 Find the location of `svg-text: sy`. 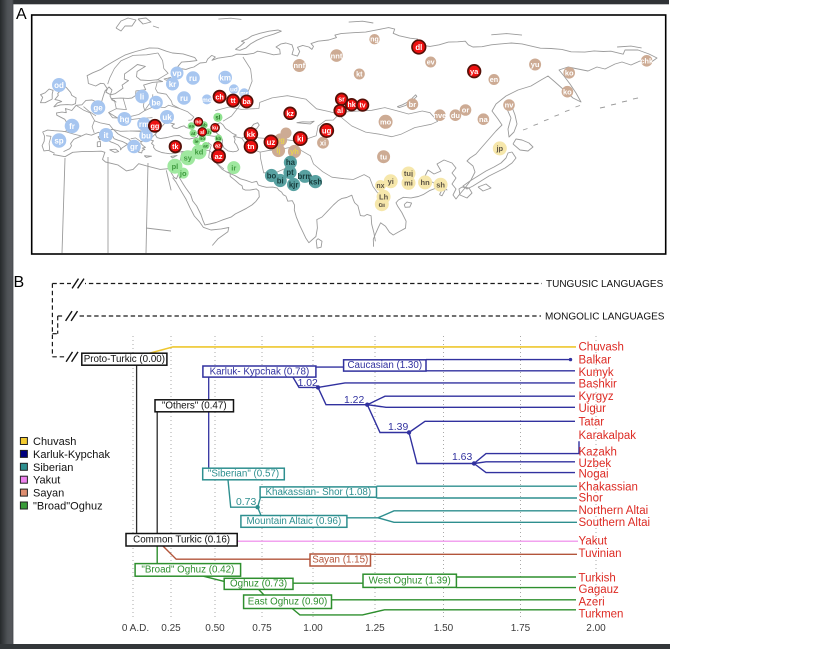

svg-text: sy is located at coordinates (188, 158).